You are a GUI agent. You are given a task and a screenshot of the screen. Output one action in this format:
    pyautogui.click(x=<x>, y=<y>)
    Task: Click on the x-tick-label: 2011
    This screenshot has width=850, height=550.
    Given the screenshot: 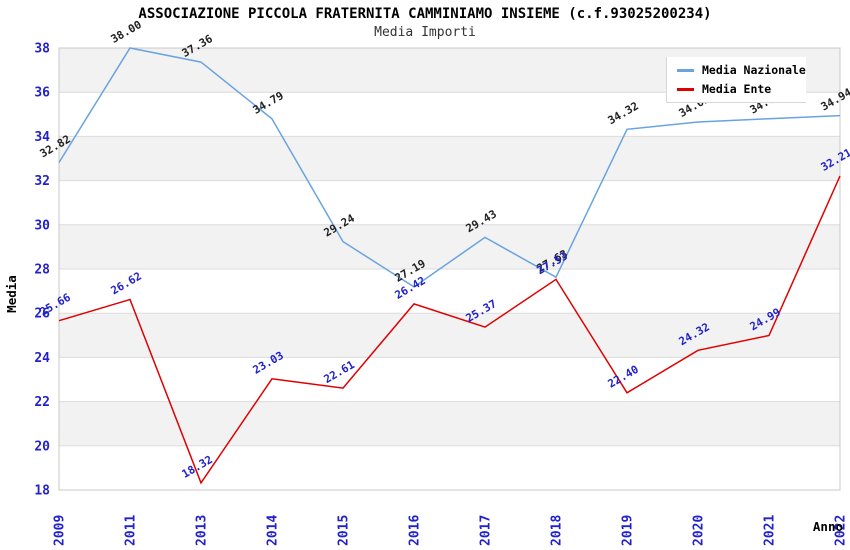 What is the action you would take?
    pyautogui.click(x=131, y=530)
    